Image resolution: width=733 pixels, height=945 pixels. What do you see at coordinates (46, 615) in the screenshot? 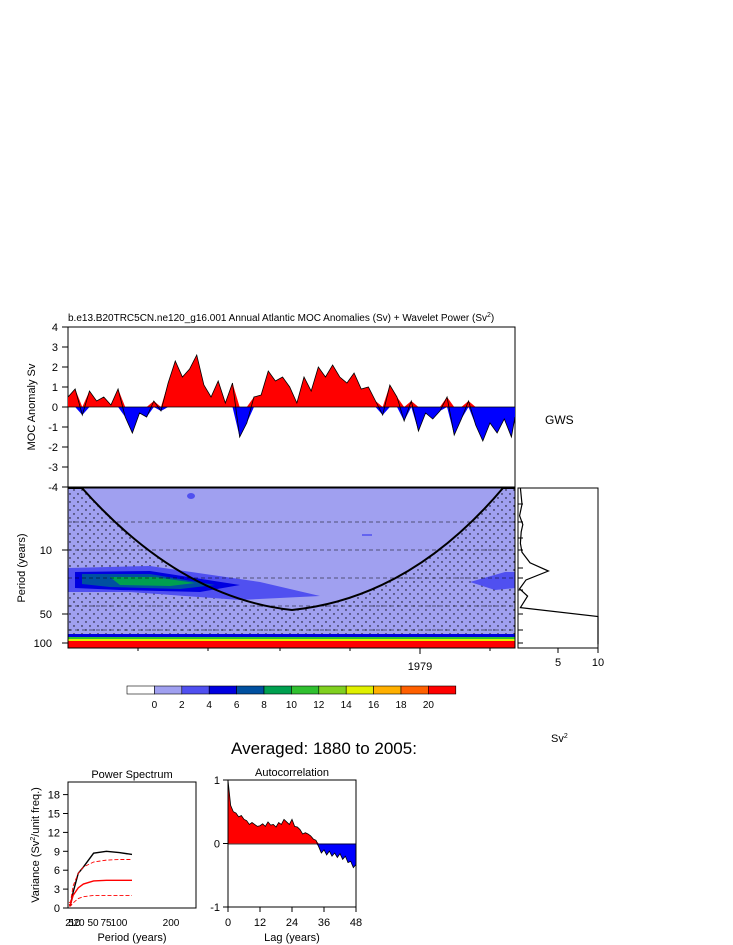
I see `wavelet-ytick-label: 50` at bounding box center [46, 615].